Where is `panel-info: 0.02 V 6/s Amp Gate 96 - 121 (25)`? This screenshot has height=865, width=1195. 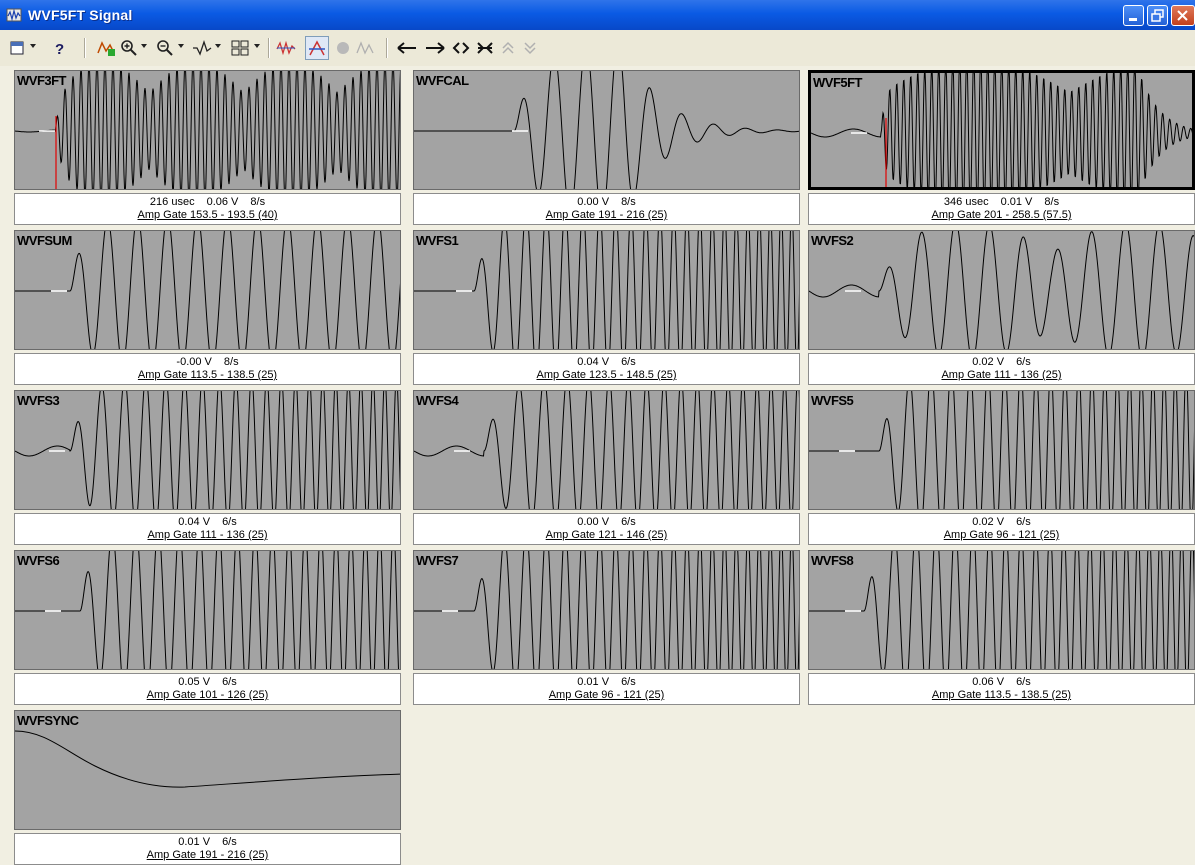 panel-info: 0.02 V 6/s Amp Gate 96 - 121 (25) is located at coordinates (1001, 529).